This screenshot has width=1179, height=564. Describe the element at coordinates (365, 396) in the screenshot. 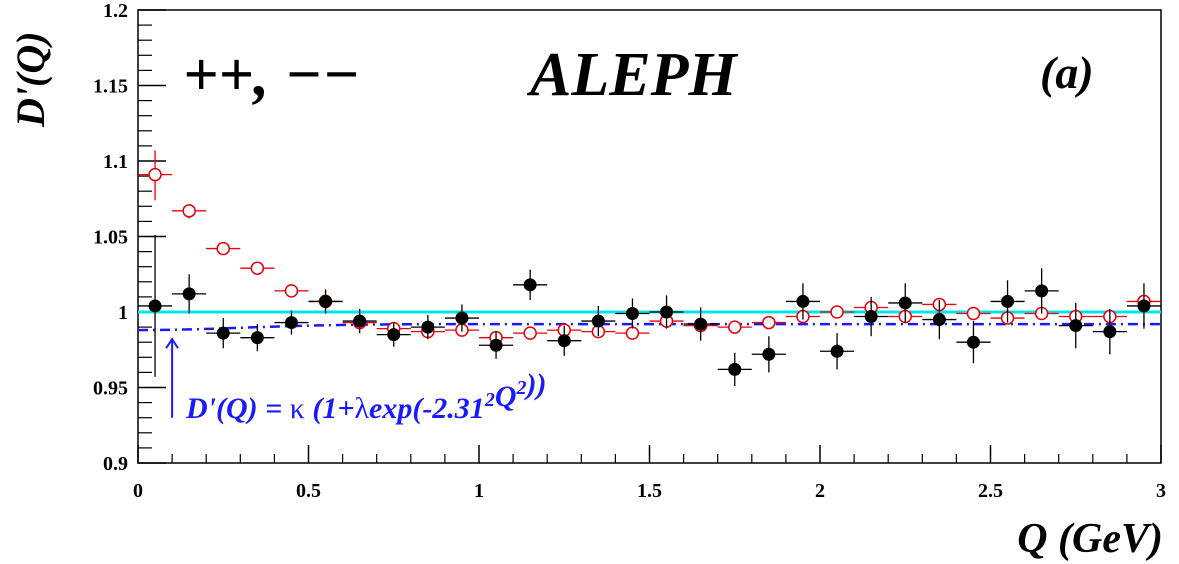

I see `fit-annotation: D'(Q) = κ (1+λexp(-2.312Q2))` at that location.